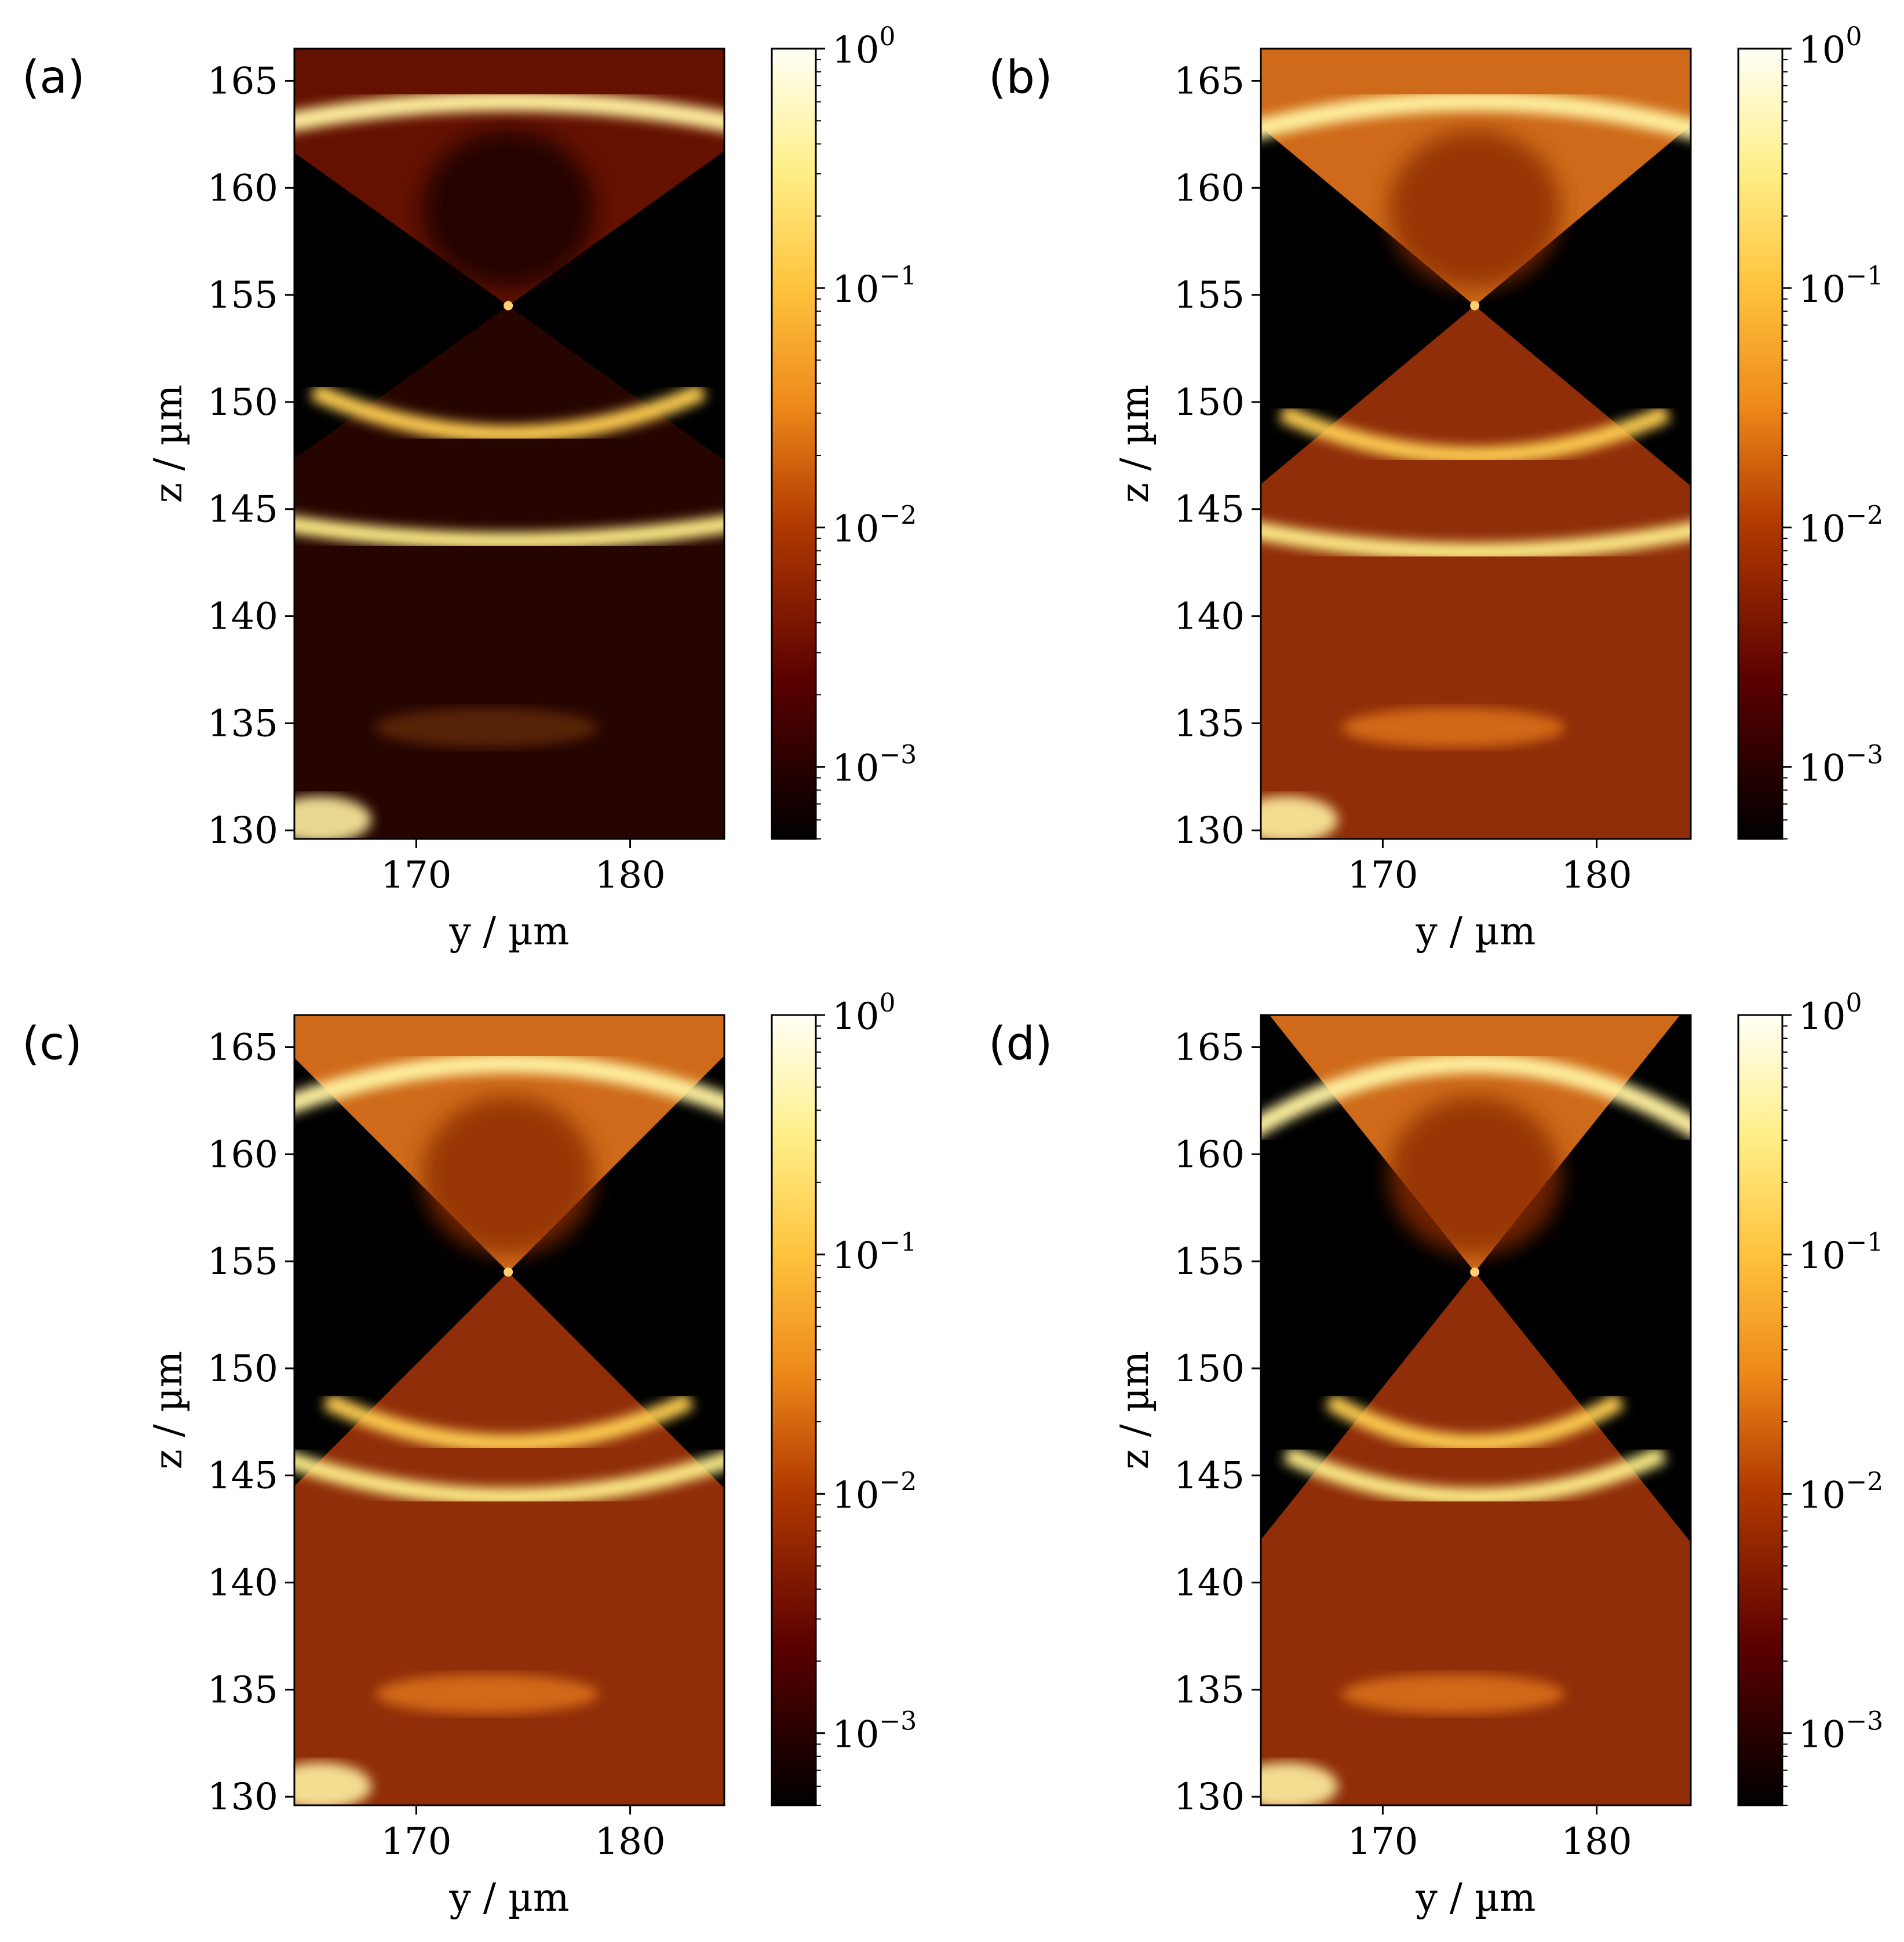 The image size is (1904, 1942). Describe the element at coordinates (1020, 1044) in the screenshot. I see `panel-label: (d)` at that location.